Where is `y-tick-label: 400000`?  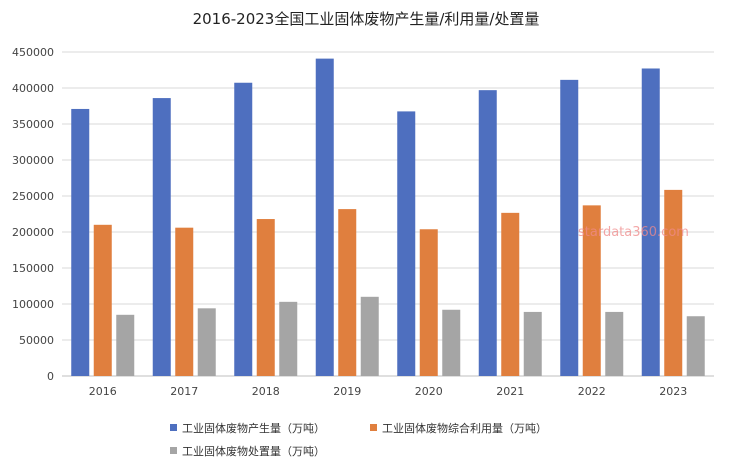
y-tick-label: 400000 is located at coordinates (33, 88).